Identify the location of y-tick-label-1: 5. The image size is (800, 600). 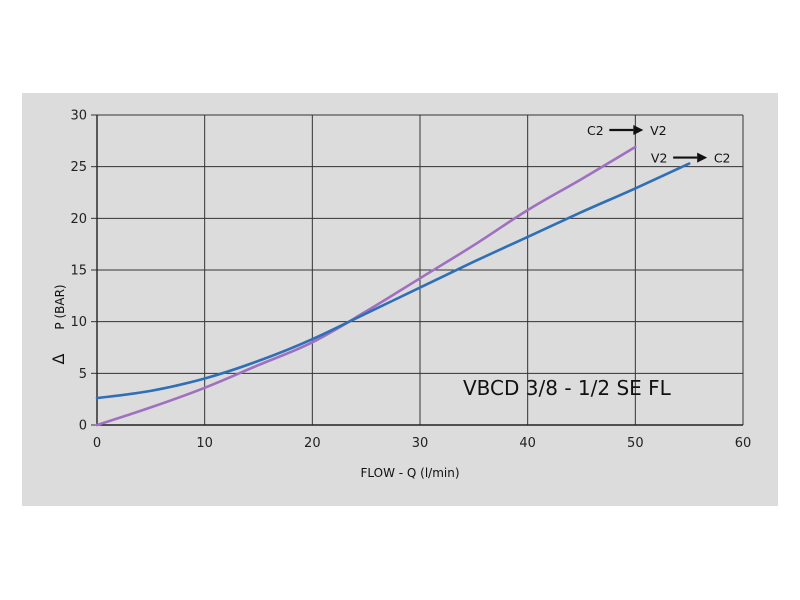
(83, 374).